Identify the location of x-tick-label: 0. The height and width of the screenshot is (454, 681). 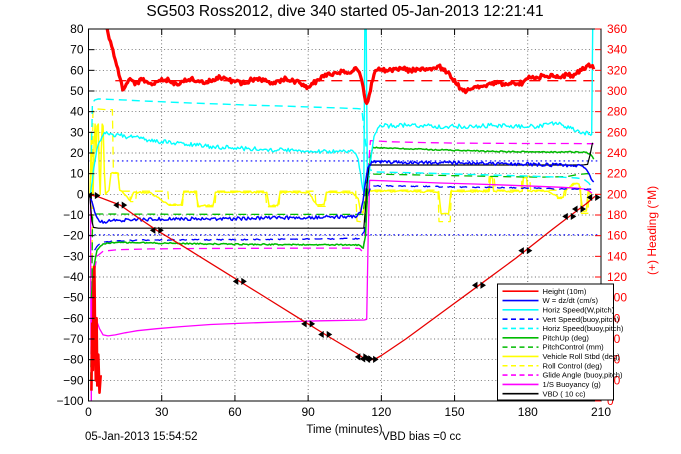
(88, 412).